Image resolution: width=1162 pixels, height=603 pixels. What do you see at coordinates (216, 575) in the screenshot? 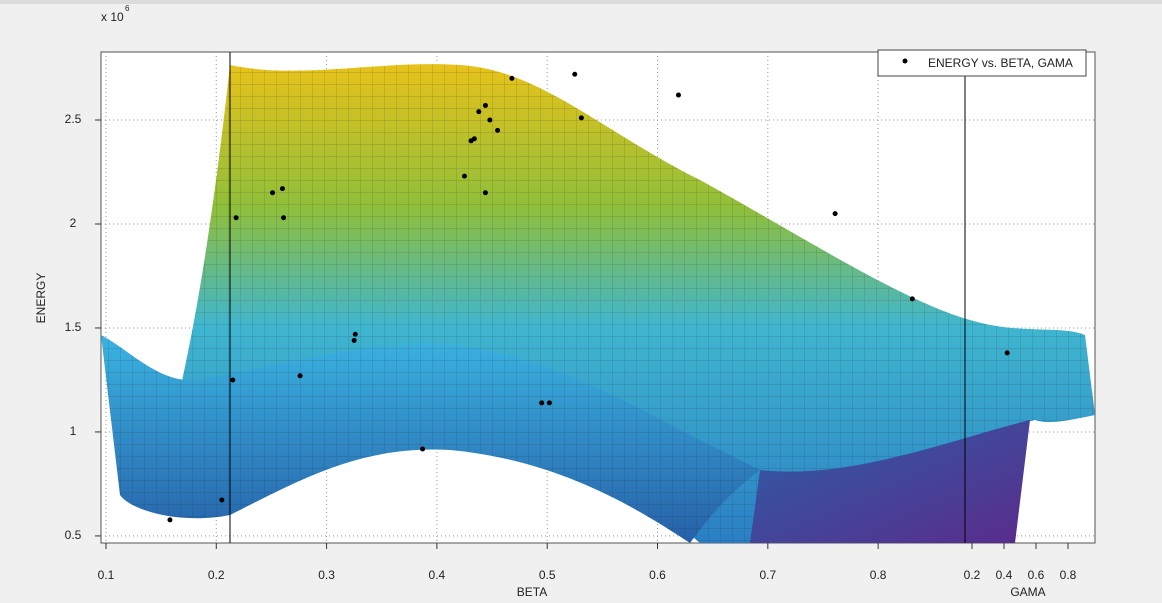
I see `x-tick-label: 0.2` at bounding box center [216, 575].